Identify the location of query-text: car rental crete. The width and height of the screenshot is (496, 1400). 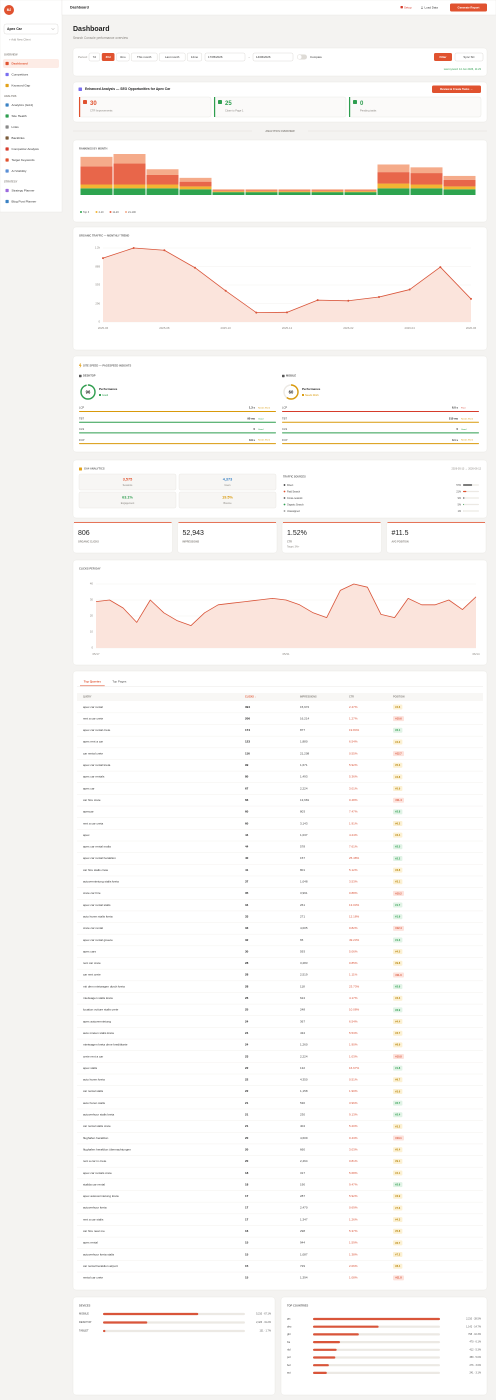
(93, 753).